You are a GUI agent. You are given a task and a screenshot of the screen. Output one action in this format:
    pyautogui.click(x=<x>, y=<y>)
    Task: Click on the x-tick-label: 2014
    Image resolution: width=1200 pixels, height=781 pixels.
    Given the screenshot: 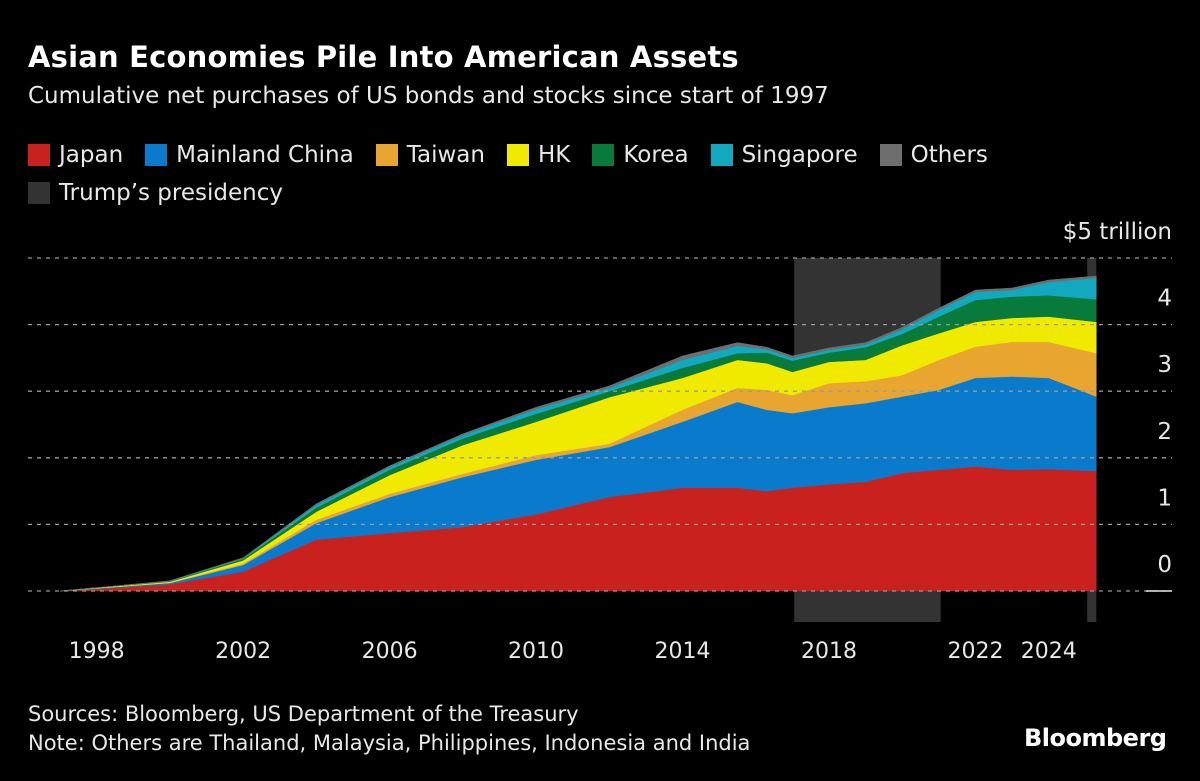 What is the action you would take?
    pyautogui.click(x=683, y=651)
    